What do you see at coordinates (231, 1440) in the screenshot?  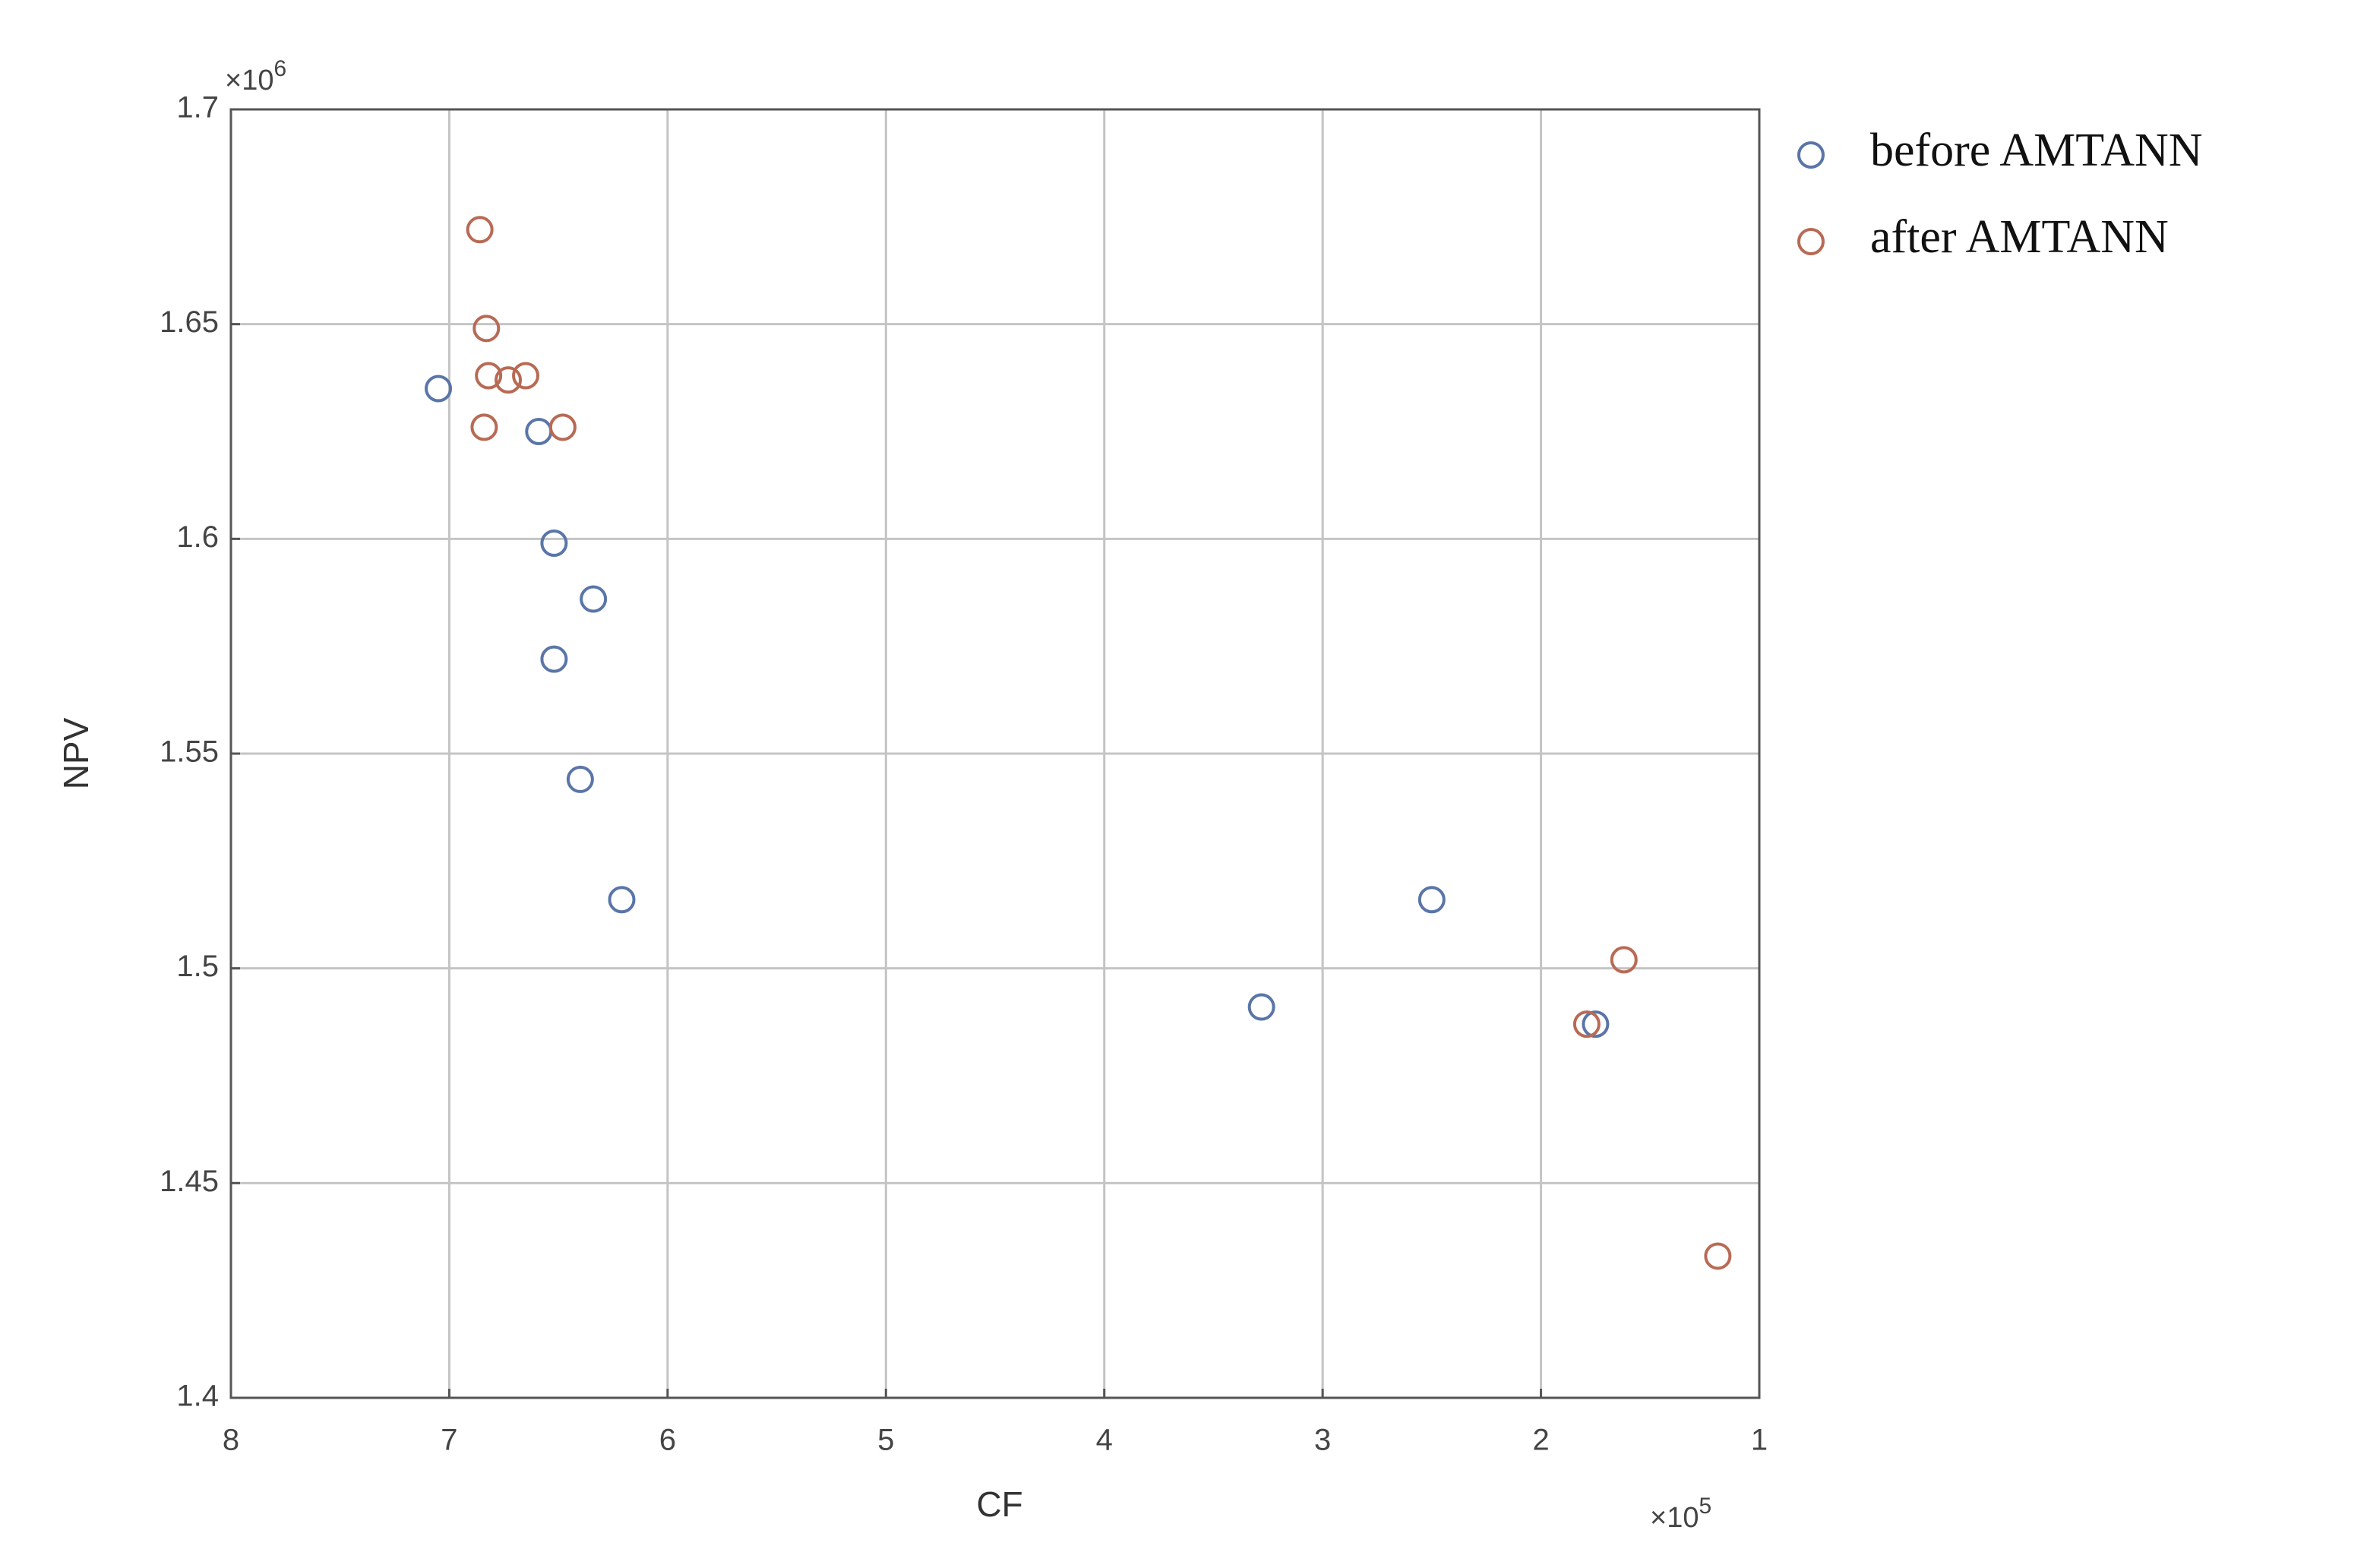 I see `x-tick-label: 8` at bounding box center [231, 1440].